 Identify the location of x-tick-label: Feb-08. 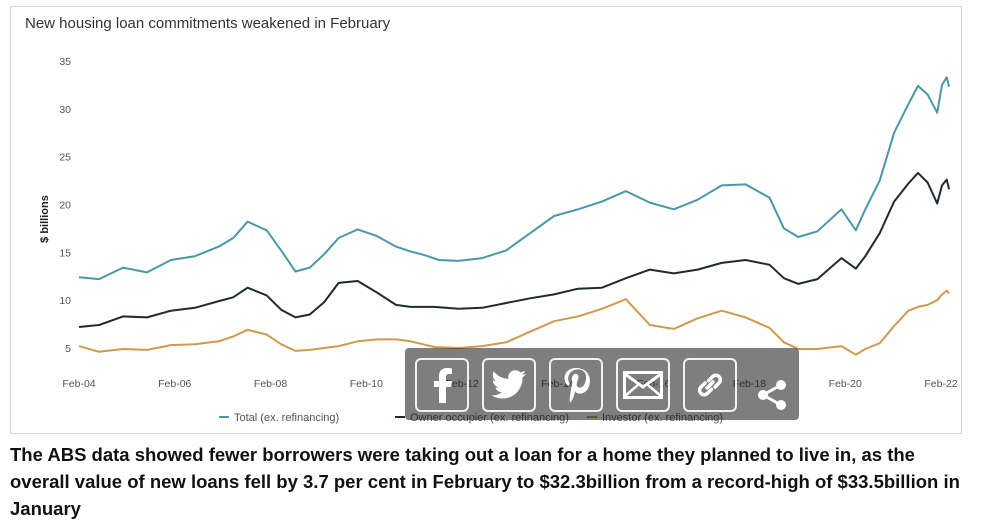
(270, 384).